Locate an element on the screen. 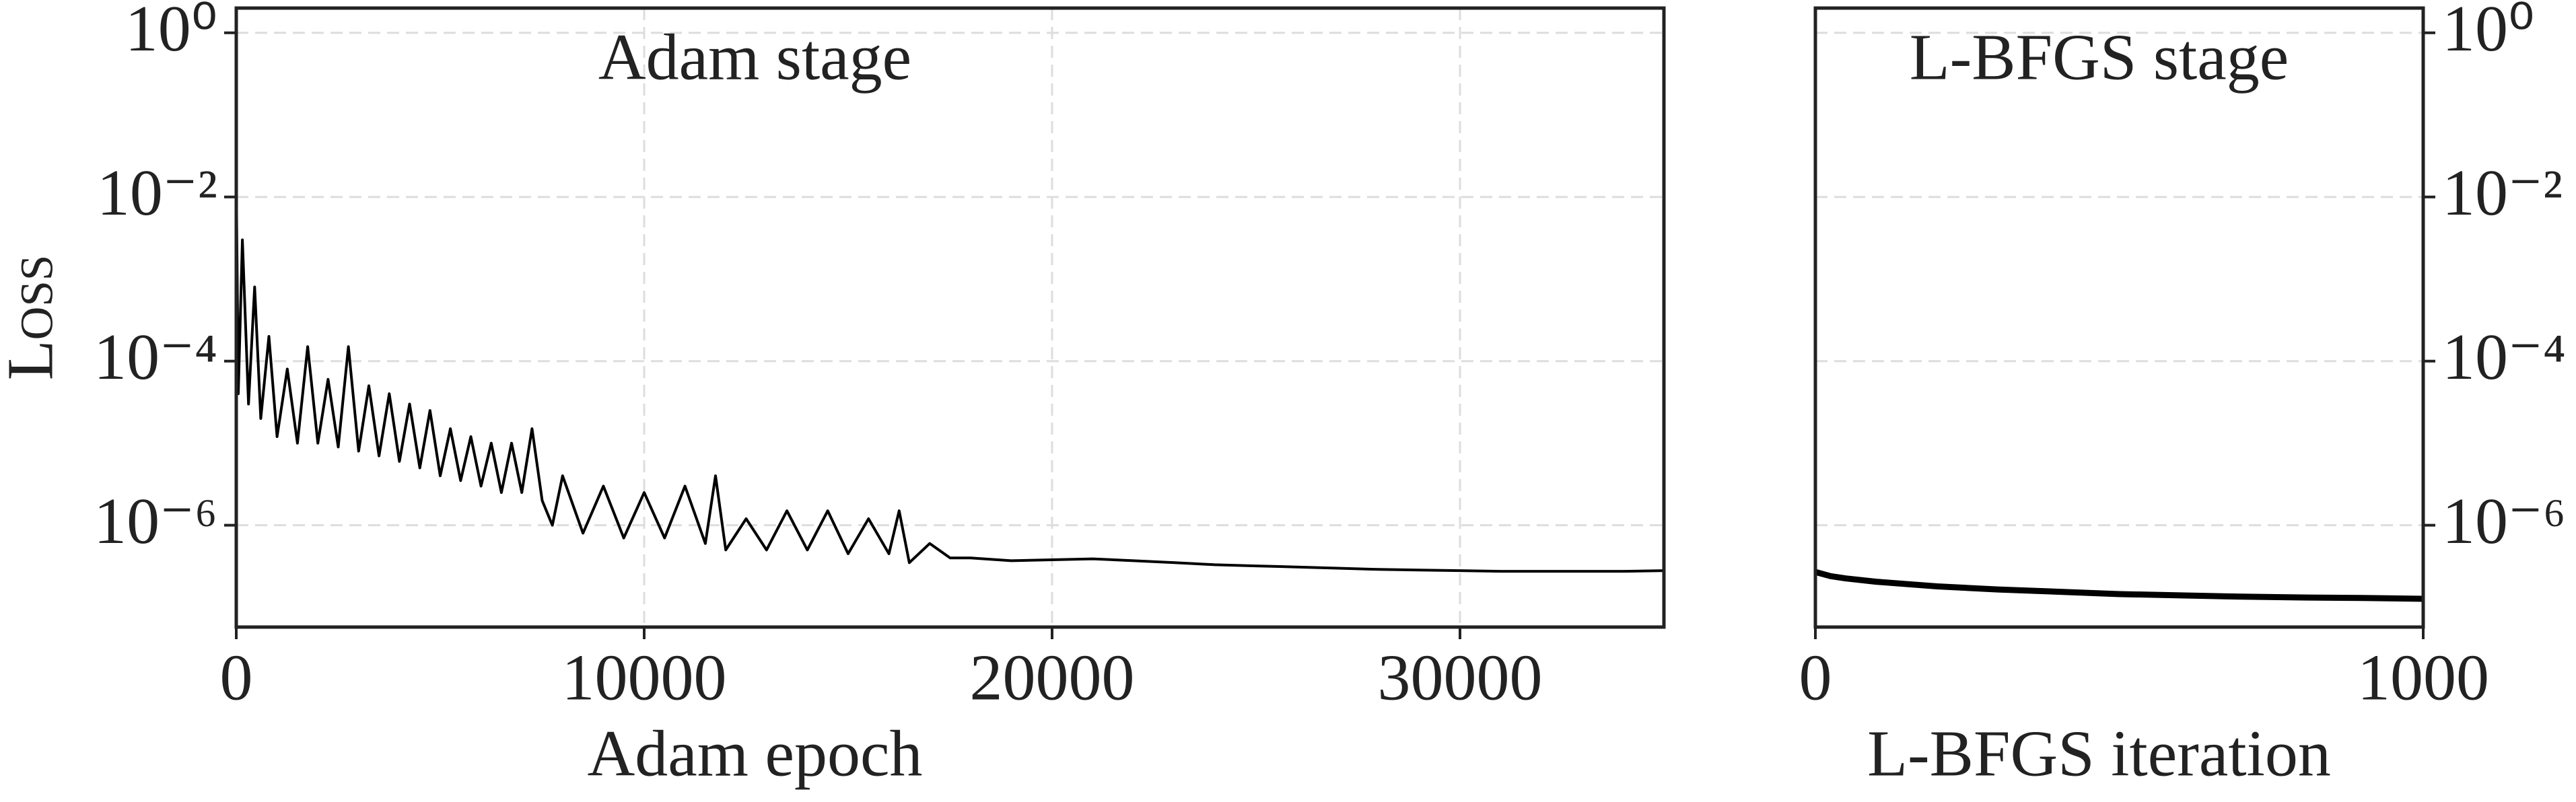 This screenshot has height=802, width=2576. panel-title: L-BFGS stage is located at coordinates (2099, 57).